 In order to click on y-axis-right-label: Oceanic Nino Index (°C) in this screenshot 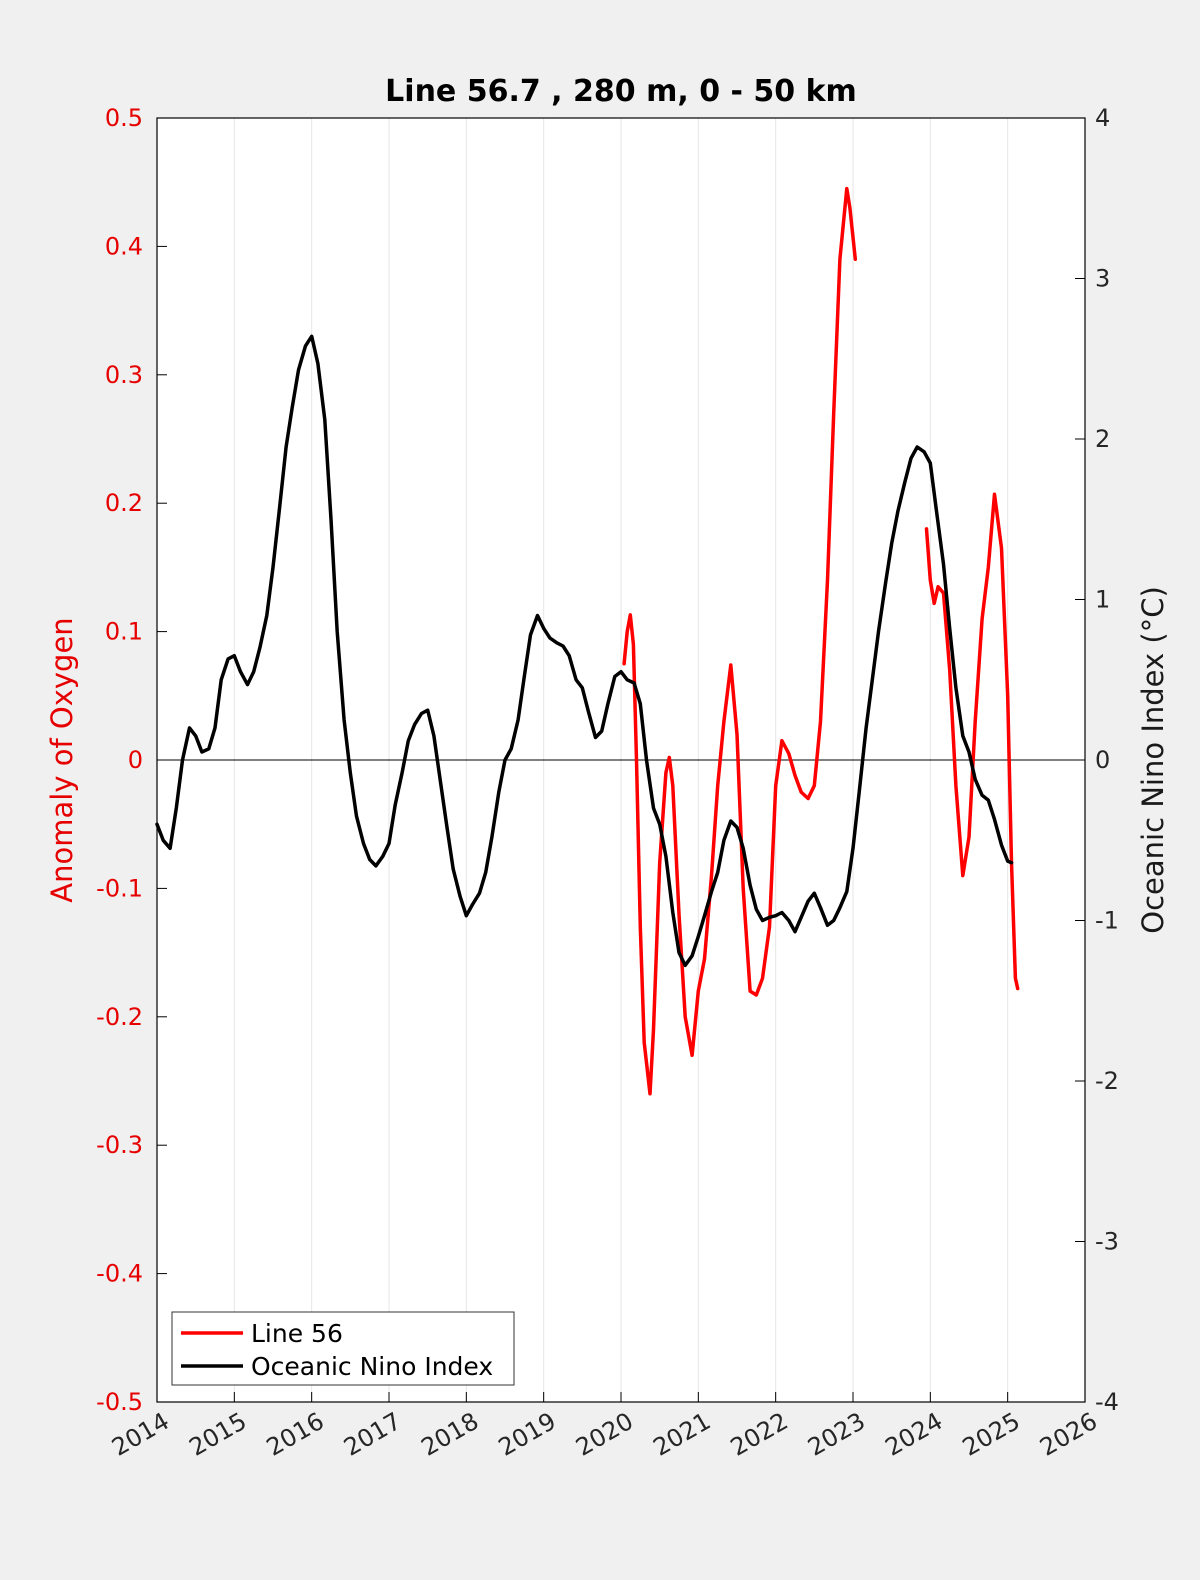, I will do `click(1153, 760)`.